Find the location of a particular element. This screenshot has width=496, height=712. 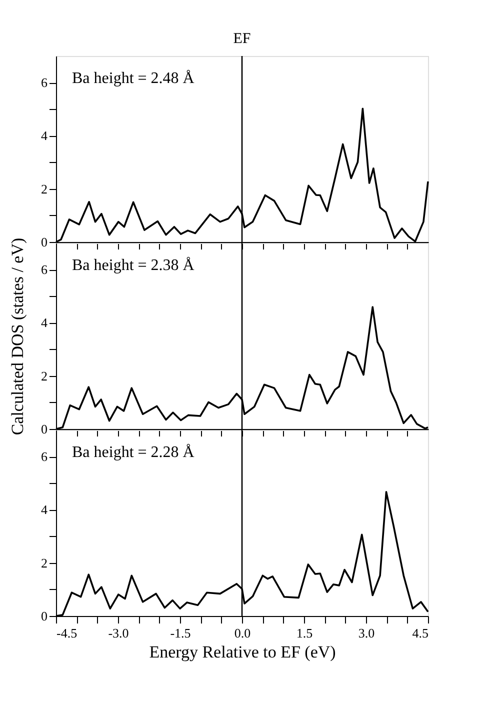

y-axis-title: Calculated DOS (states / eV) is located at coordinates (17, 337).